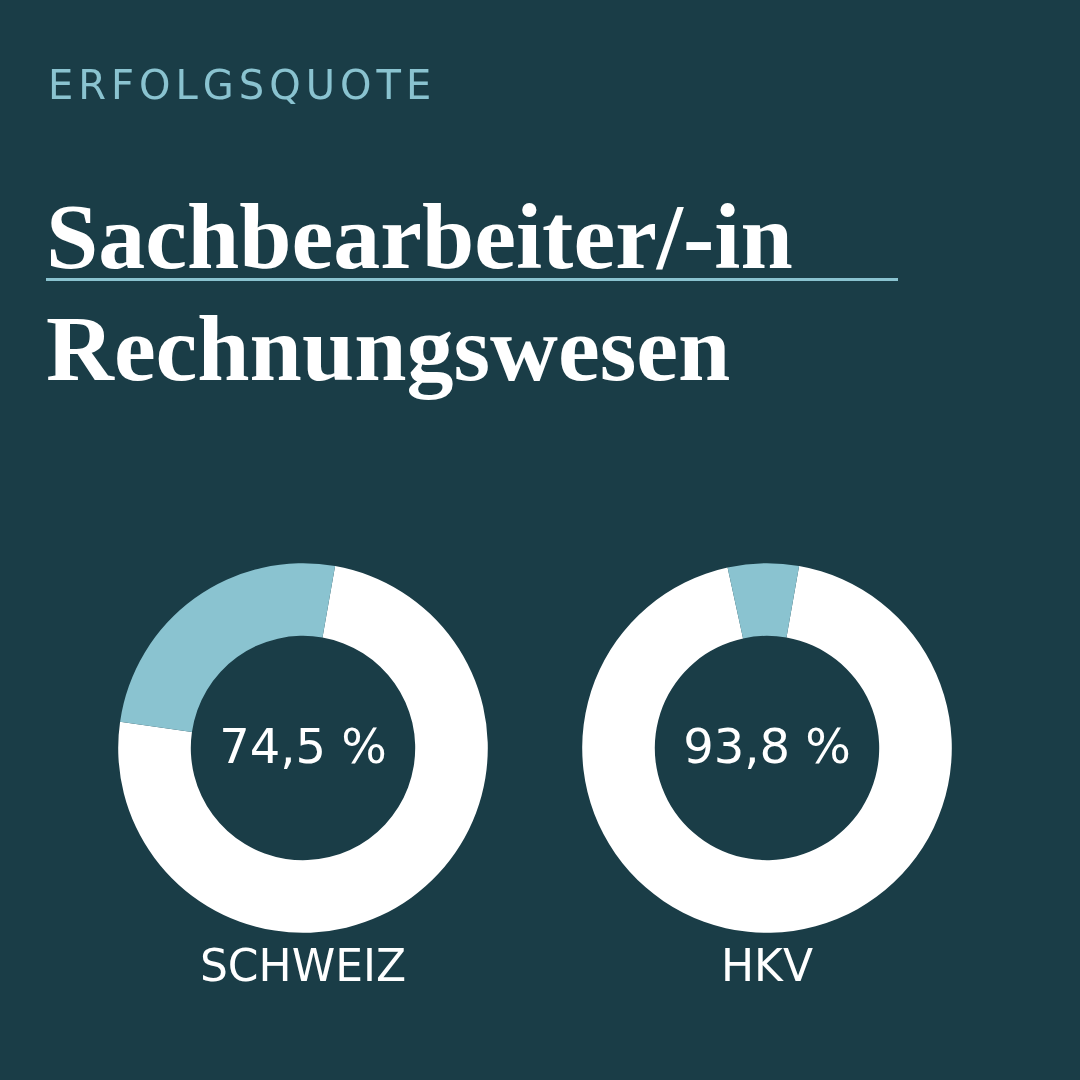  I want to click on text: 74,5 %, so click(303, 746).